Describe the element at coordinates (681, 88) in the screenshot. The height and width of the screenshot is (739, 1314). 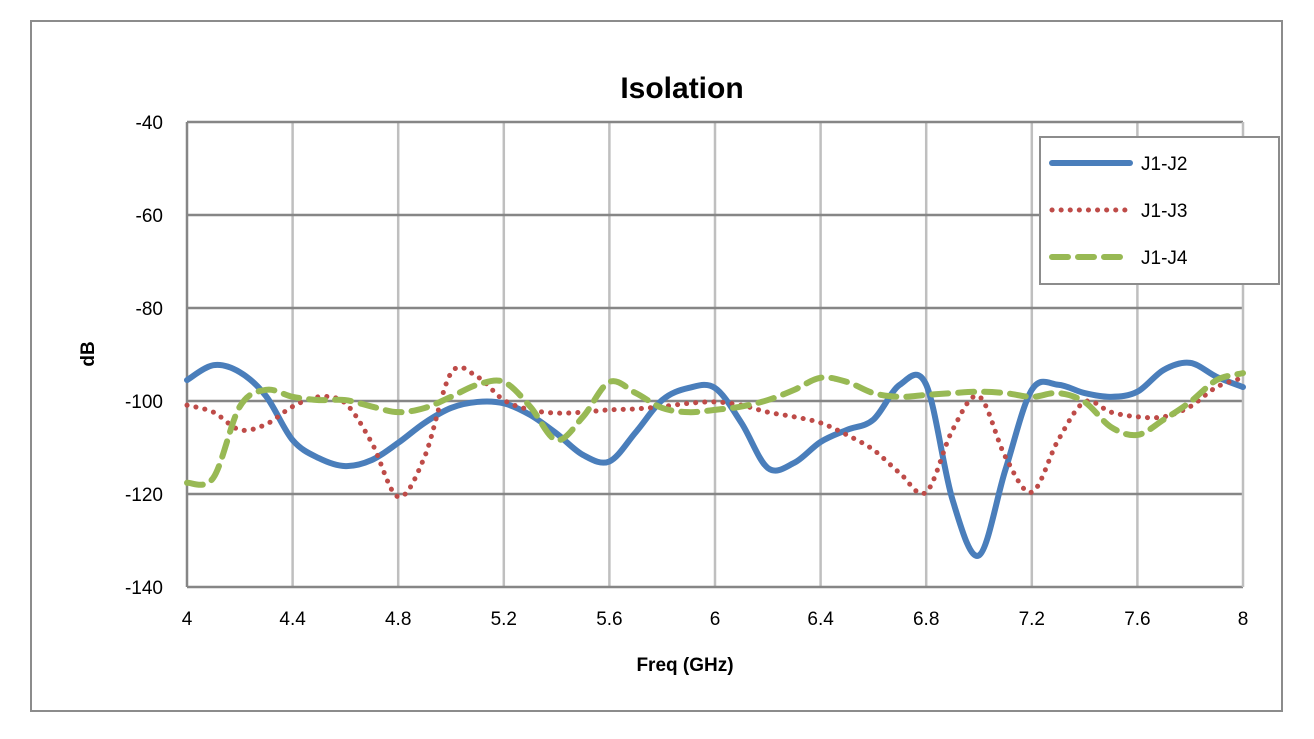
I see `chart-title: Isolation` at that location.